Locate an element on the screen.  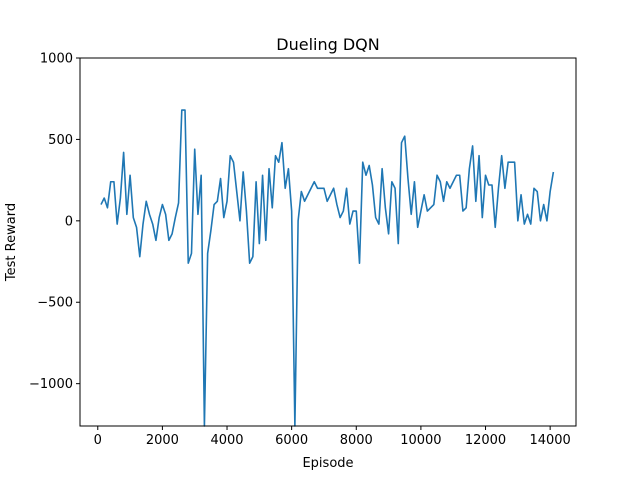
y-tick-label: 0 is located at coordinates (69, 221).